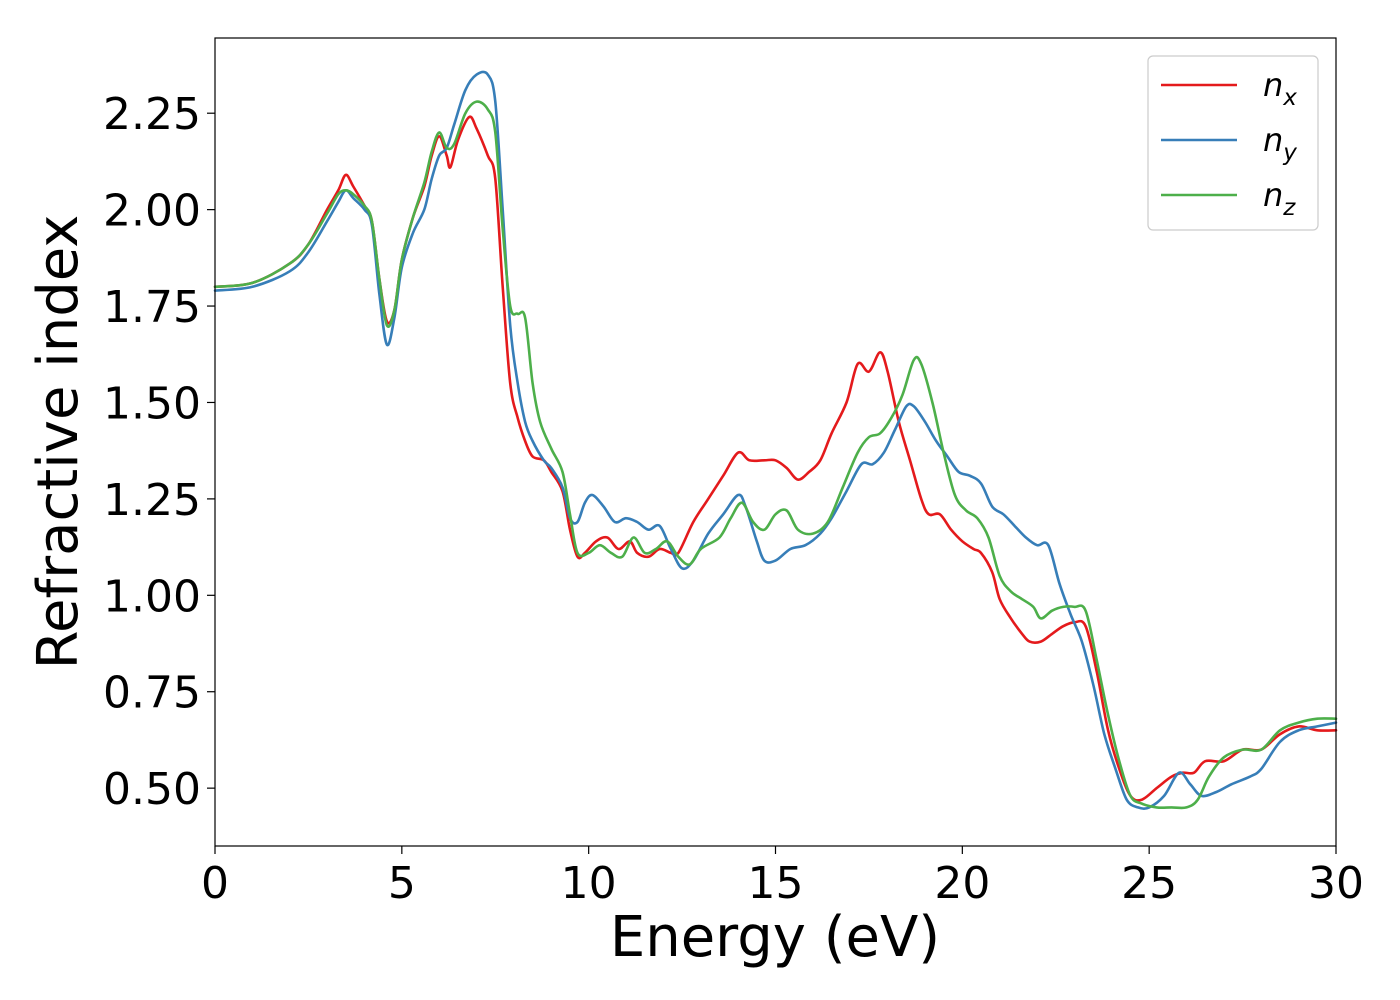  Describe the element at coordinates (152, 693) in the screenshot. I see `y-tick-label: 0.75` at that location.